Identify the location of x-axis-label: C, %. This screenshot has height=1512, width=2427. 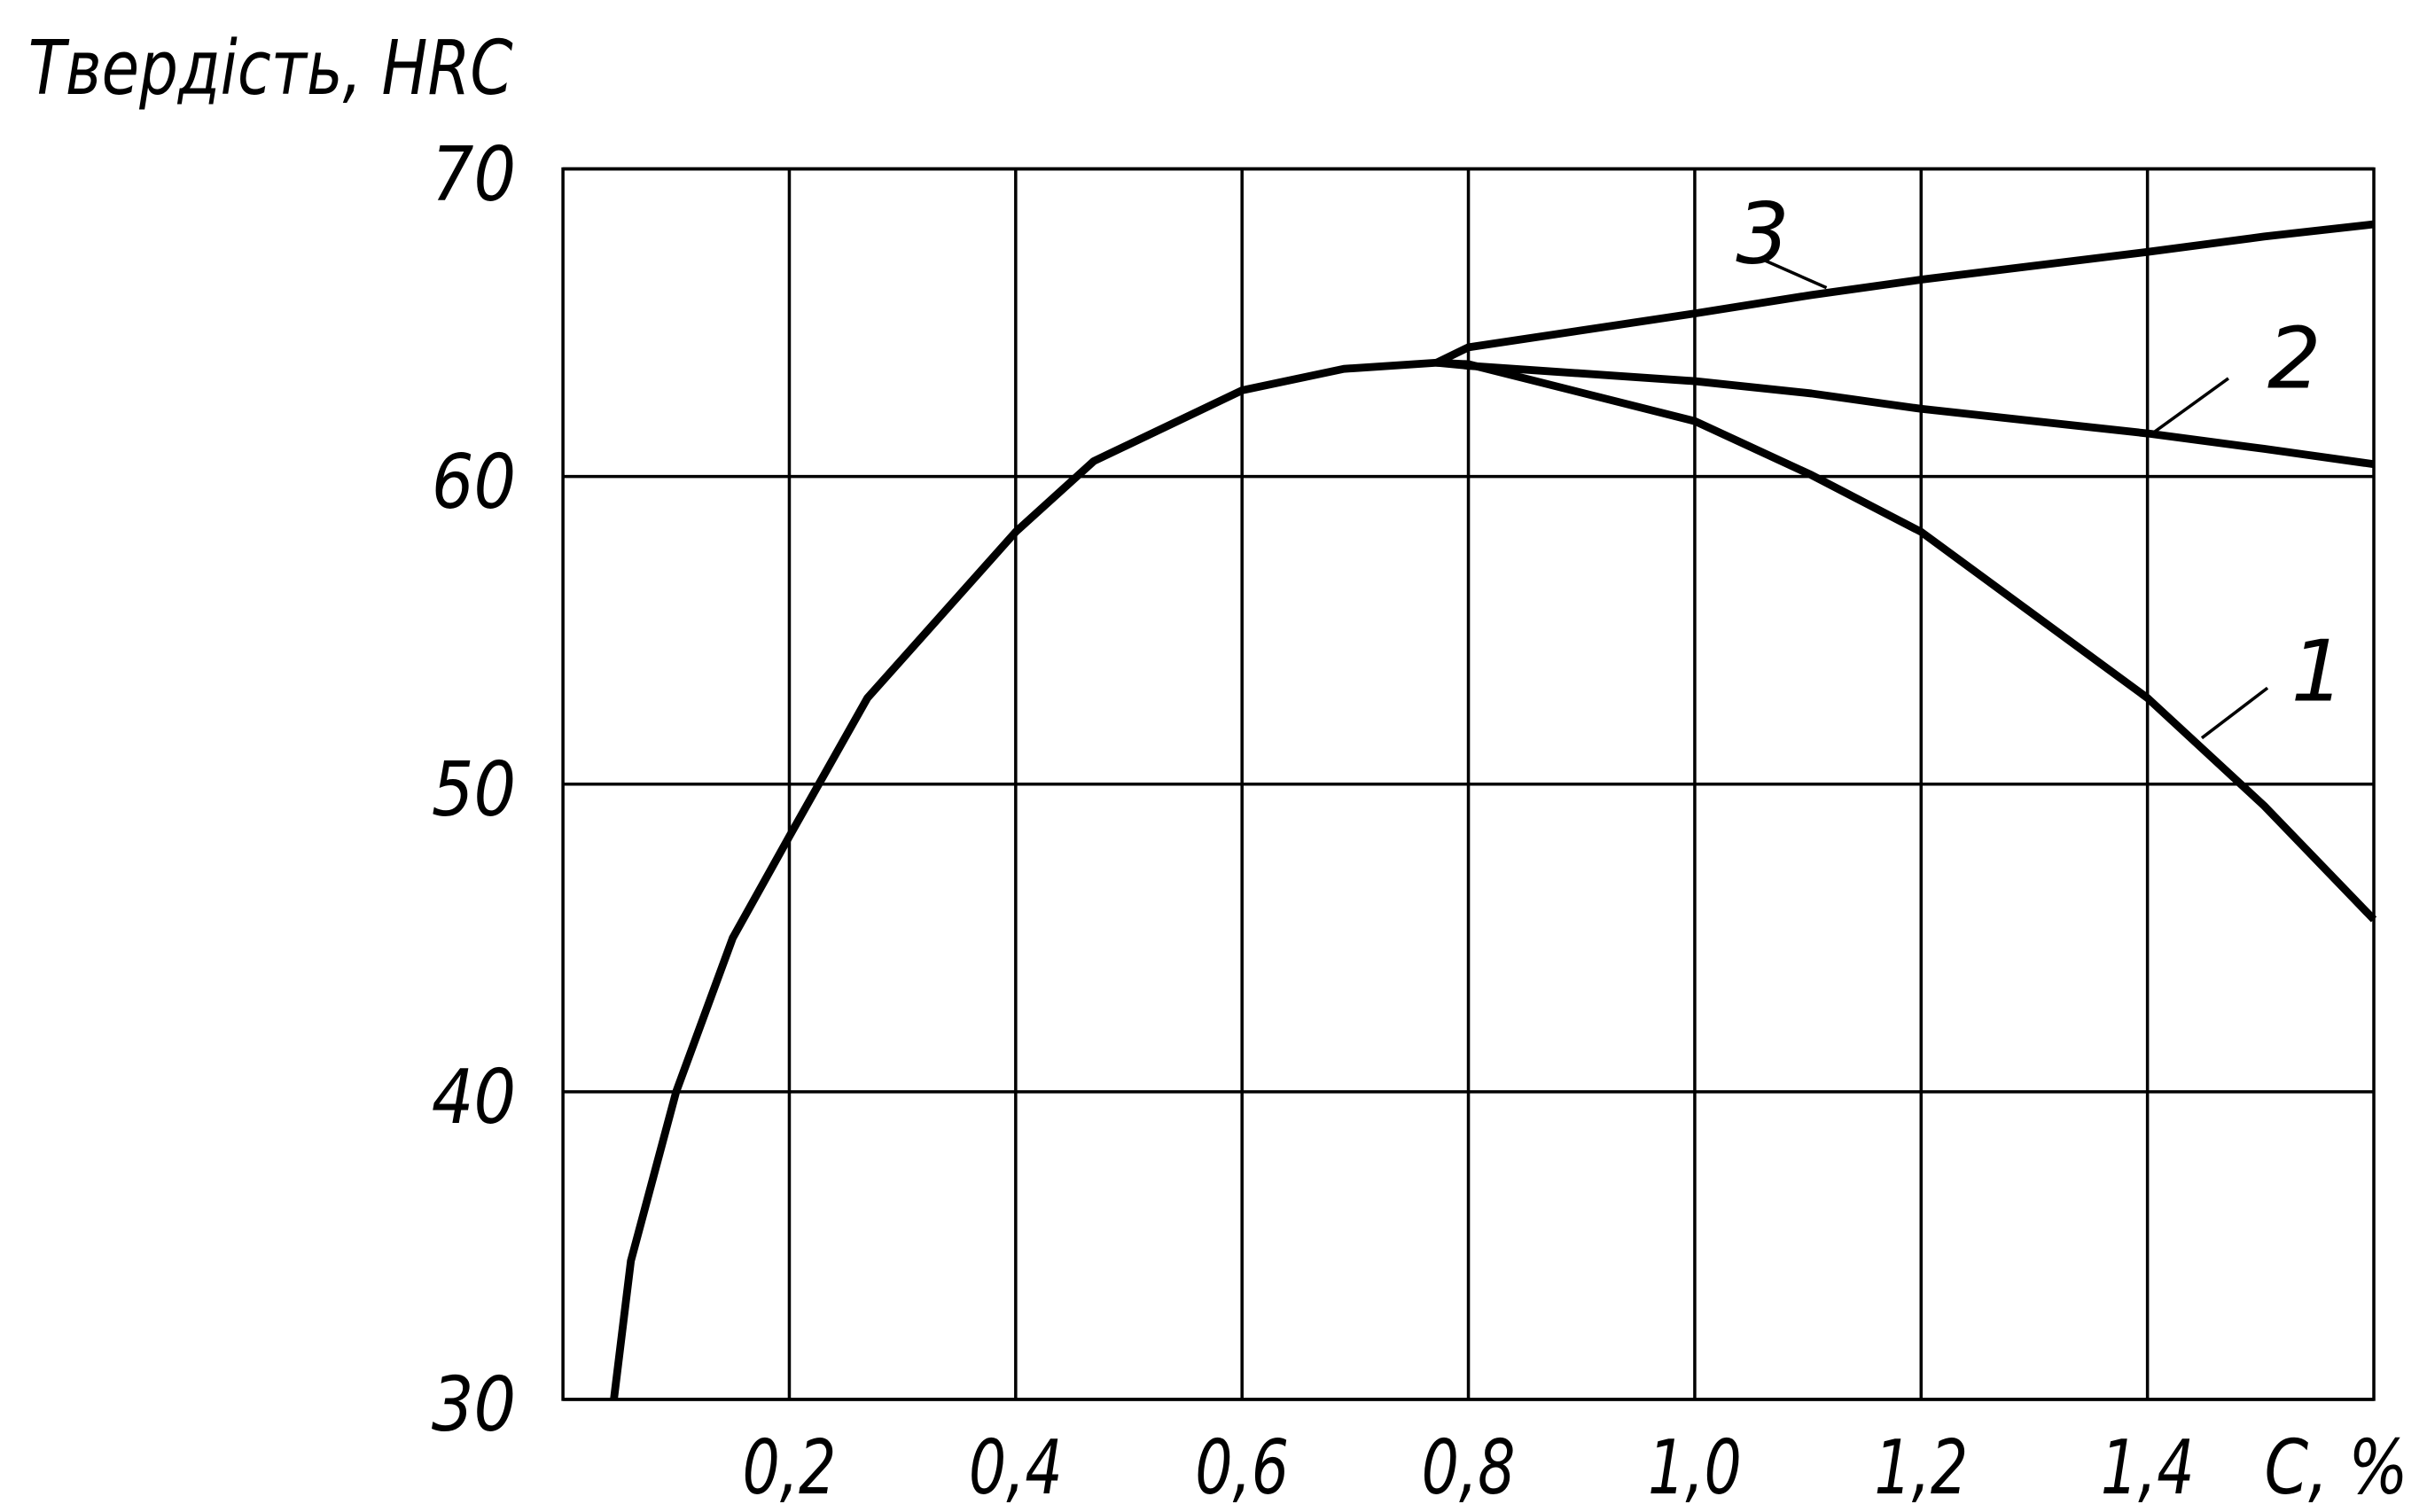
(2336, 1467).